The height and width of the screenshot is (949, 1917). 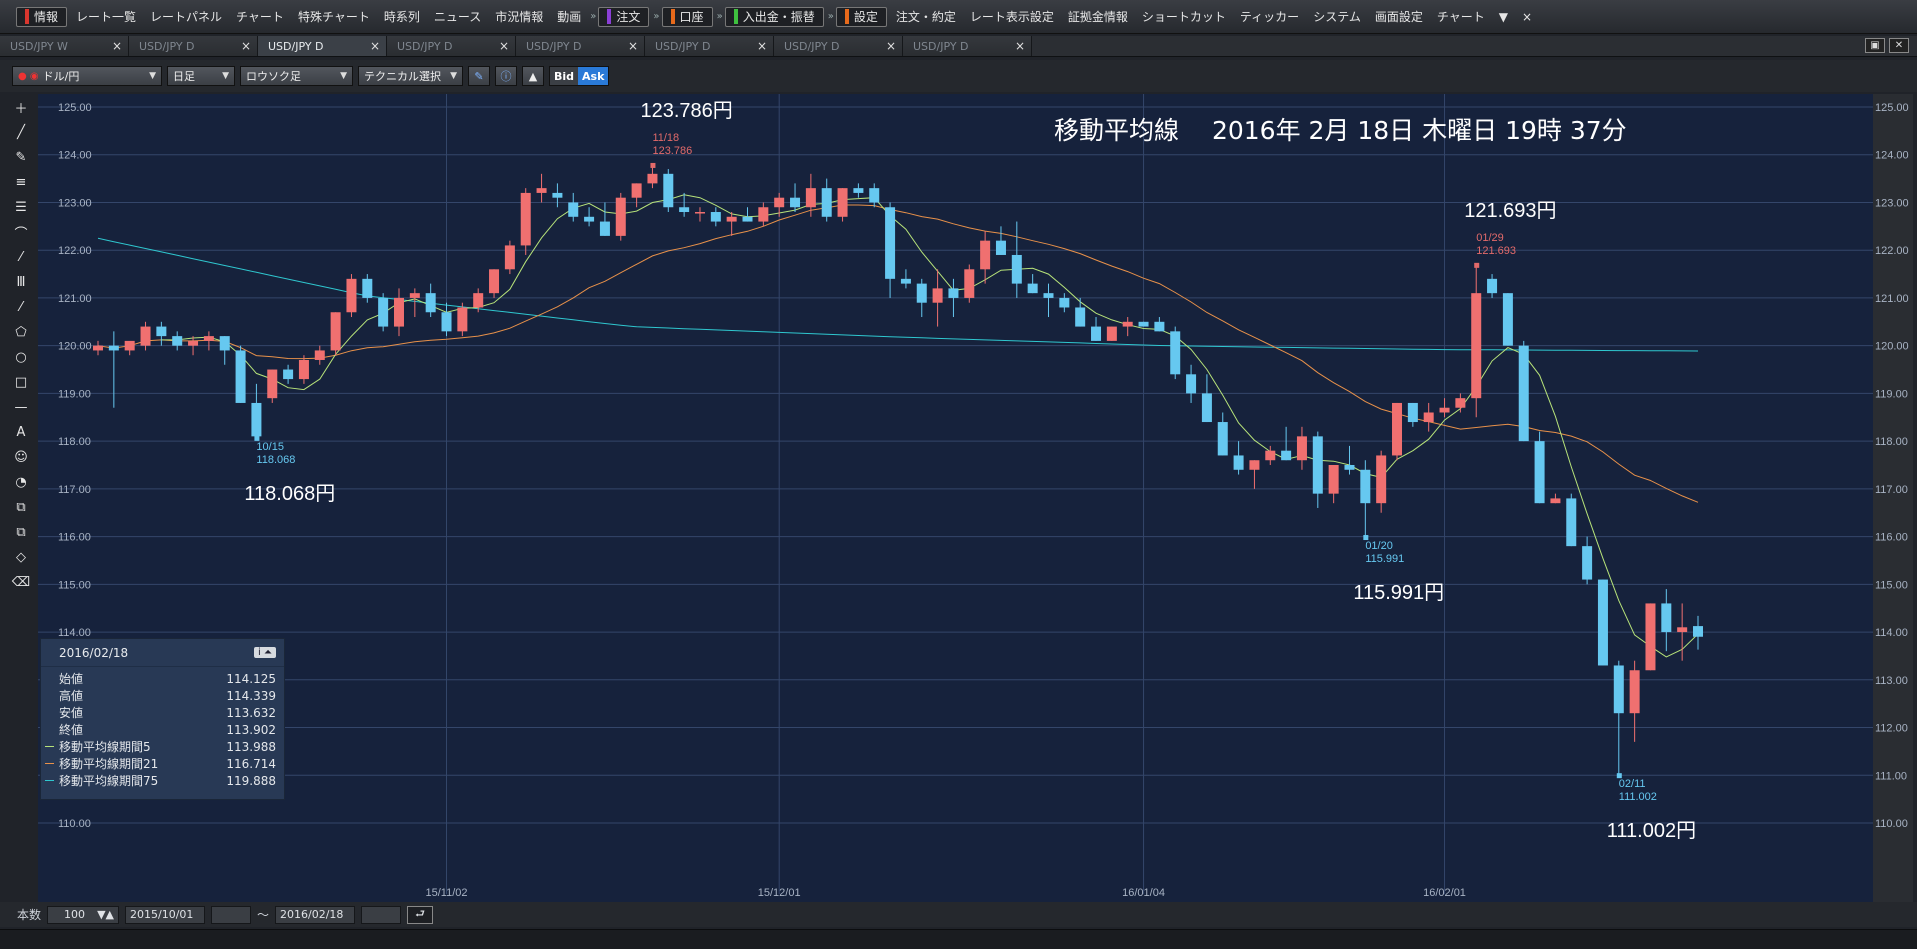 What do you see at coordinates (21, 307) in the screenshot?
I see `draw-tool-8-icon: ⁄` at bounding box center [21, 307].